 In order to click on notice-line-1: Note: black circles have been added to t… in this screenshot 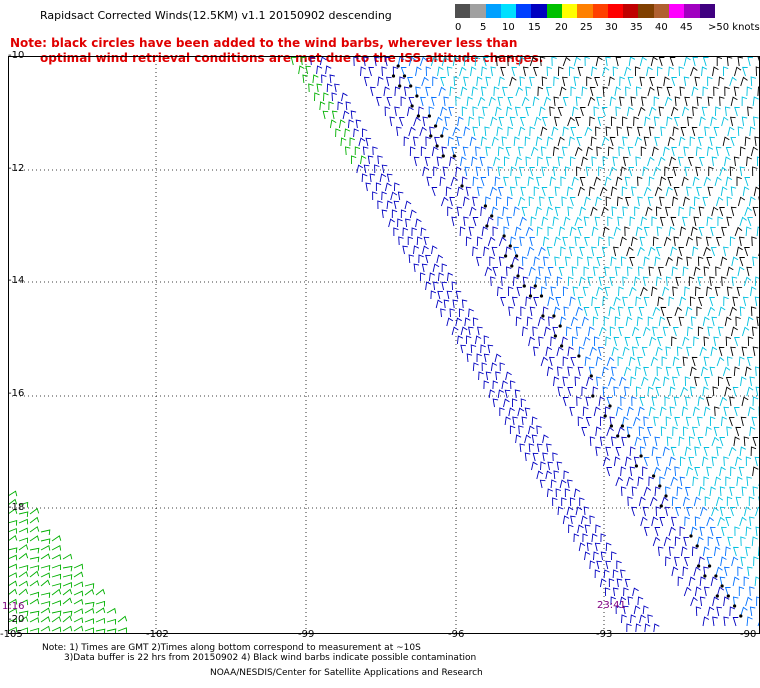, I will do `click(264, 43)`.